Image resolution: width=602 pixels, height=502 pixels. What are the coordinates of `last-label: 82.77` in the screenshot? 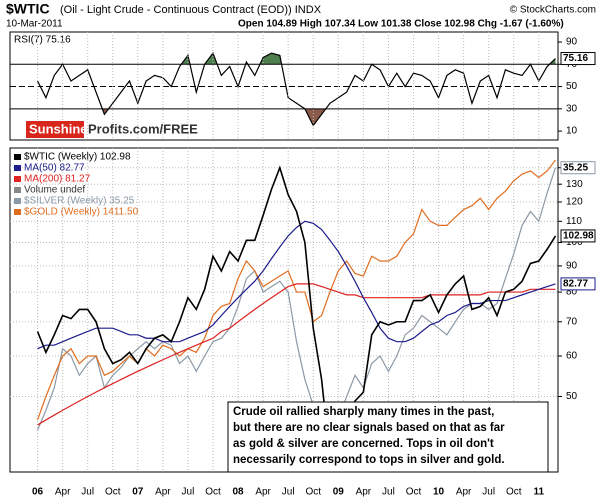 It's located at (575, 284).